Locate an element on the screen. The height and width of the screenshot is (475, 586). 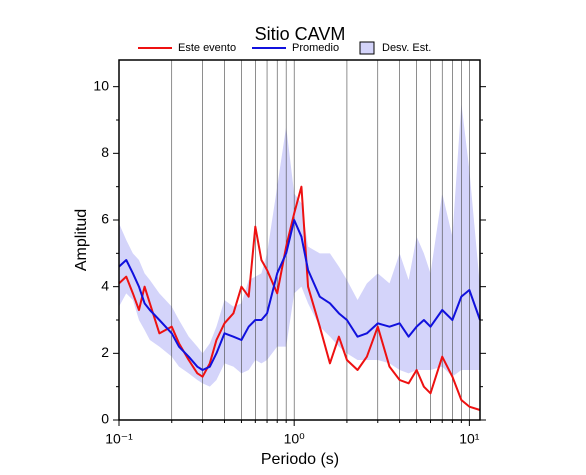
legend-swatch is located at coordinates (367, 48).